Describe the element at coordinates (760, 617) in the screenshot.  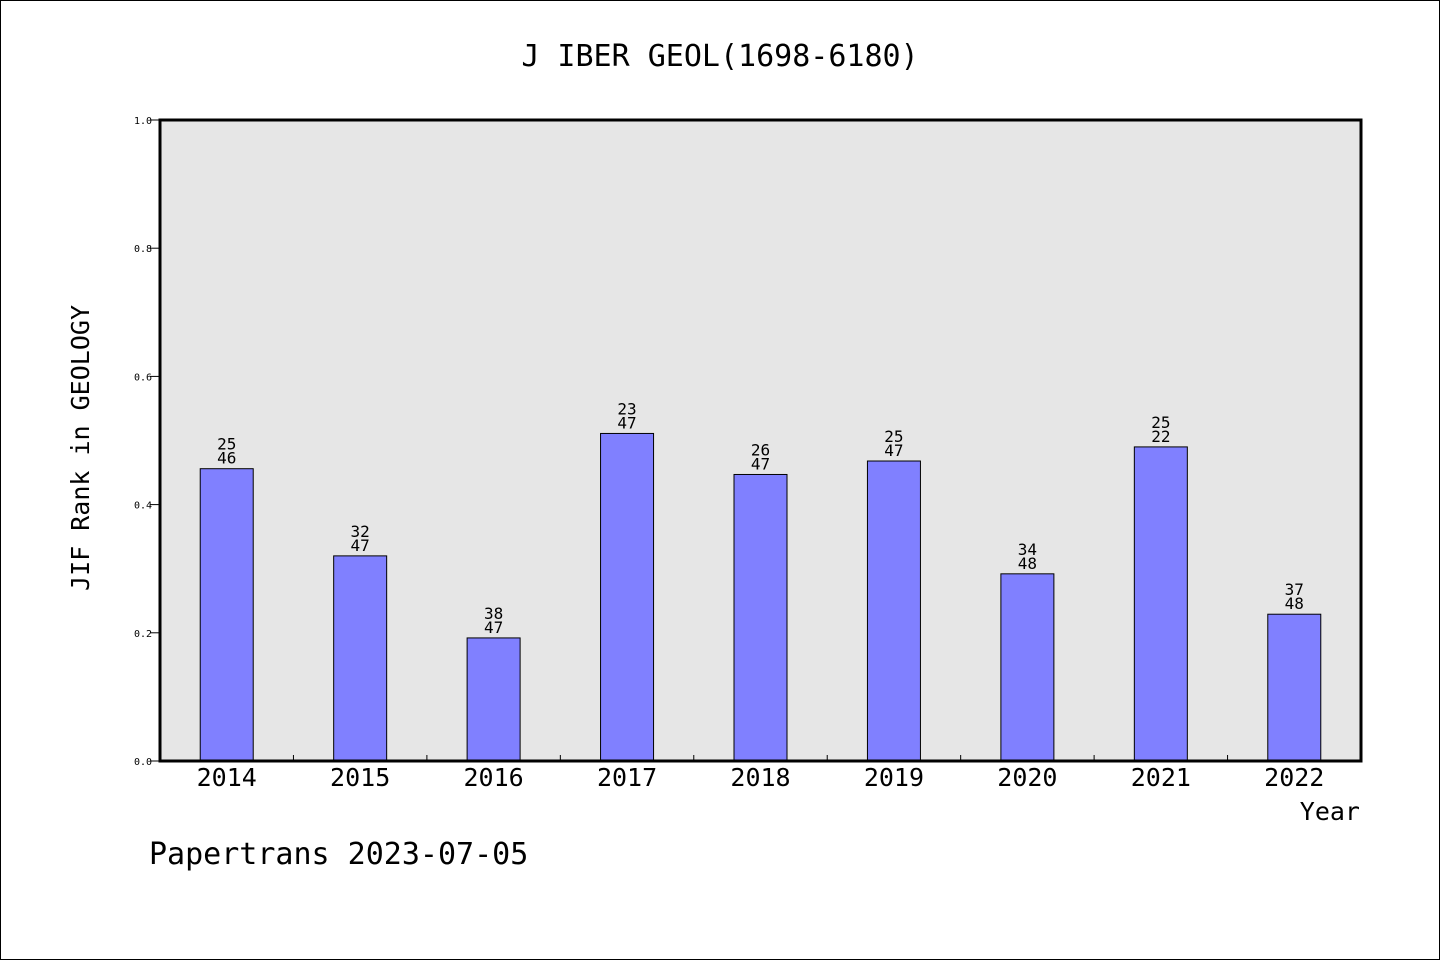
I see `bar-2018` at that location.